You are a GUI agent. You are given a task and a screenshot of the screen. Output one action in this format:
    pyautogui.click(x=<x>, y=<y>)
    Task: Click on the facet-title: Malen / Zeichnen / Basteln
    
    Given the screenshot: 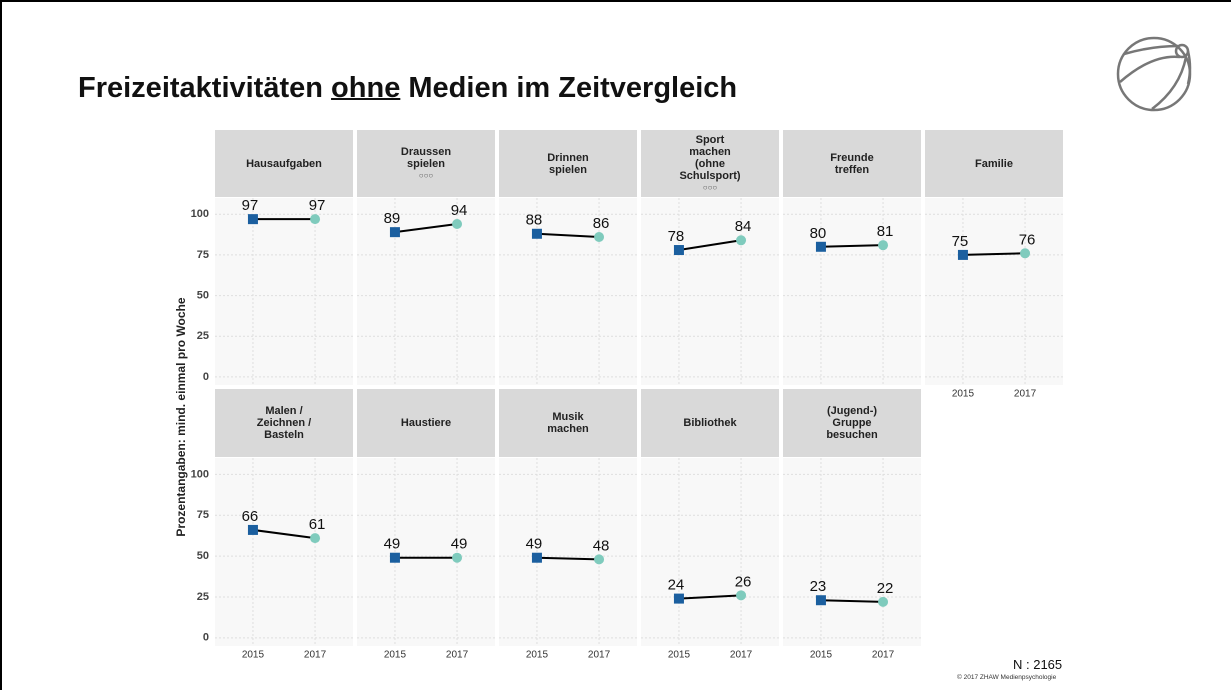 What is the action you would take?
    pyautogui.click(x=284, y=423)
    